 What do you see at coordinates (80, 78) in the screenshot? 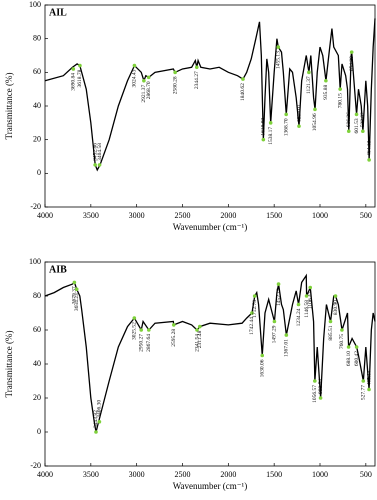
I see `peak-label: 3618.78` at bounding box center [80, 78].